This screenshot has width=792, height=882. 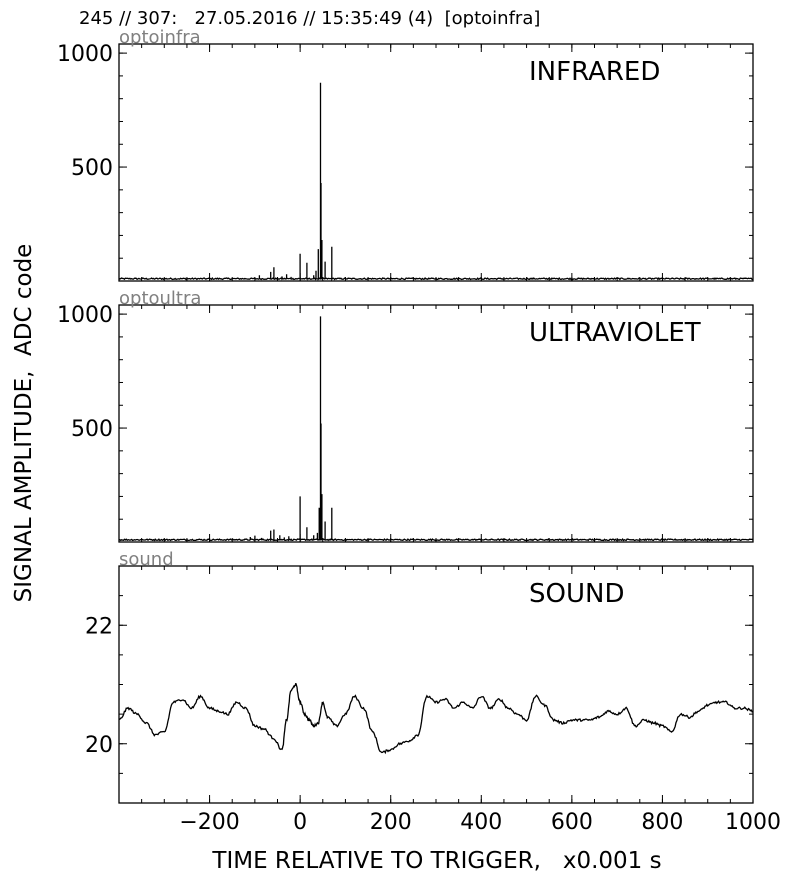 I want to click on series-line, so click(x=436, y=718).